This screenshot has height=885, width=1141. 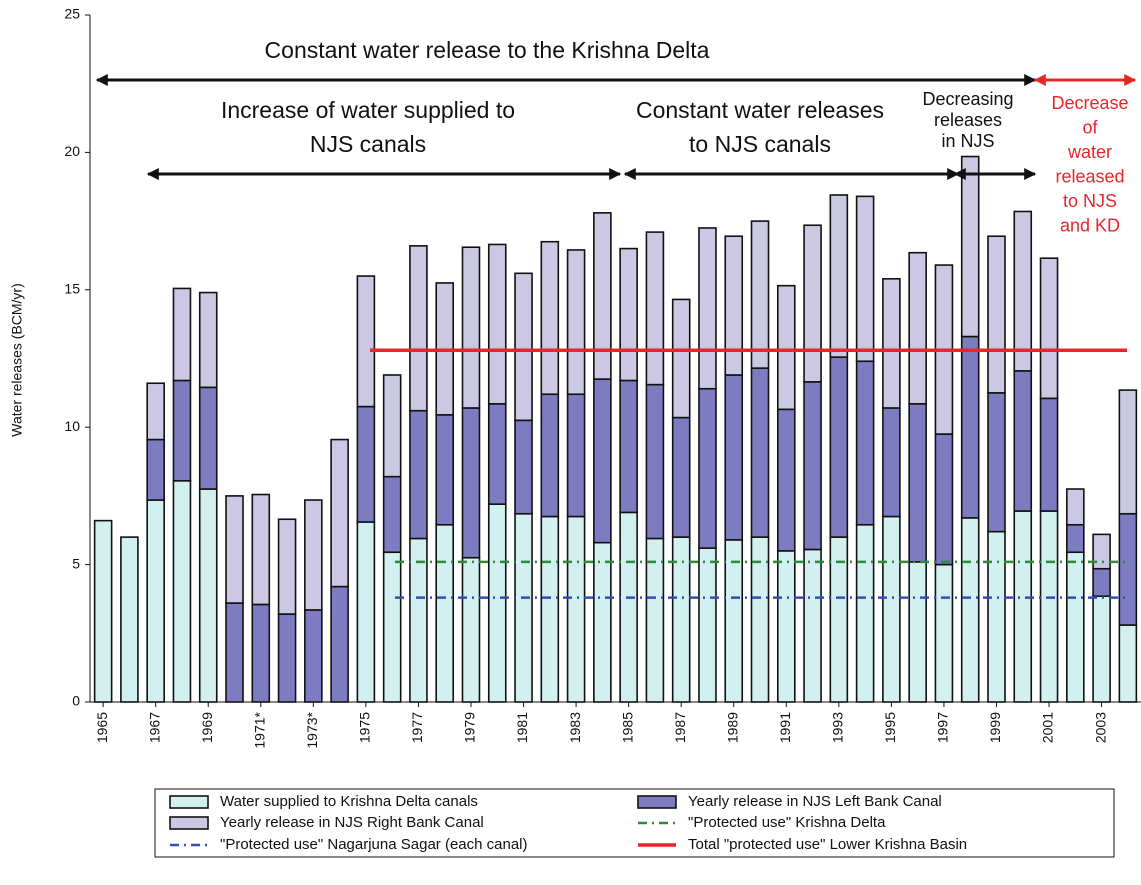 What do you see at coordinates (1090, 225) in the screenshot?
I see `annotation: and KD` at bounding box center [1090, 225].